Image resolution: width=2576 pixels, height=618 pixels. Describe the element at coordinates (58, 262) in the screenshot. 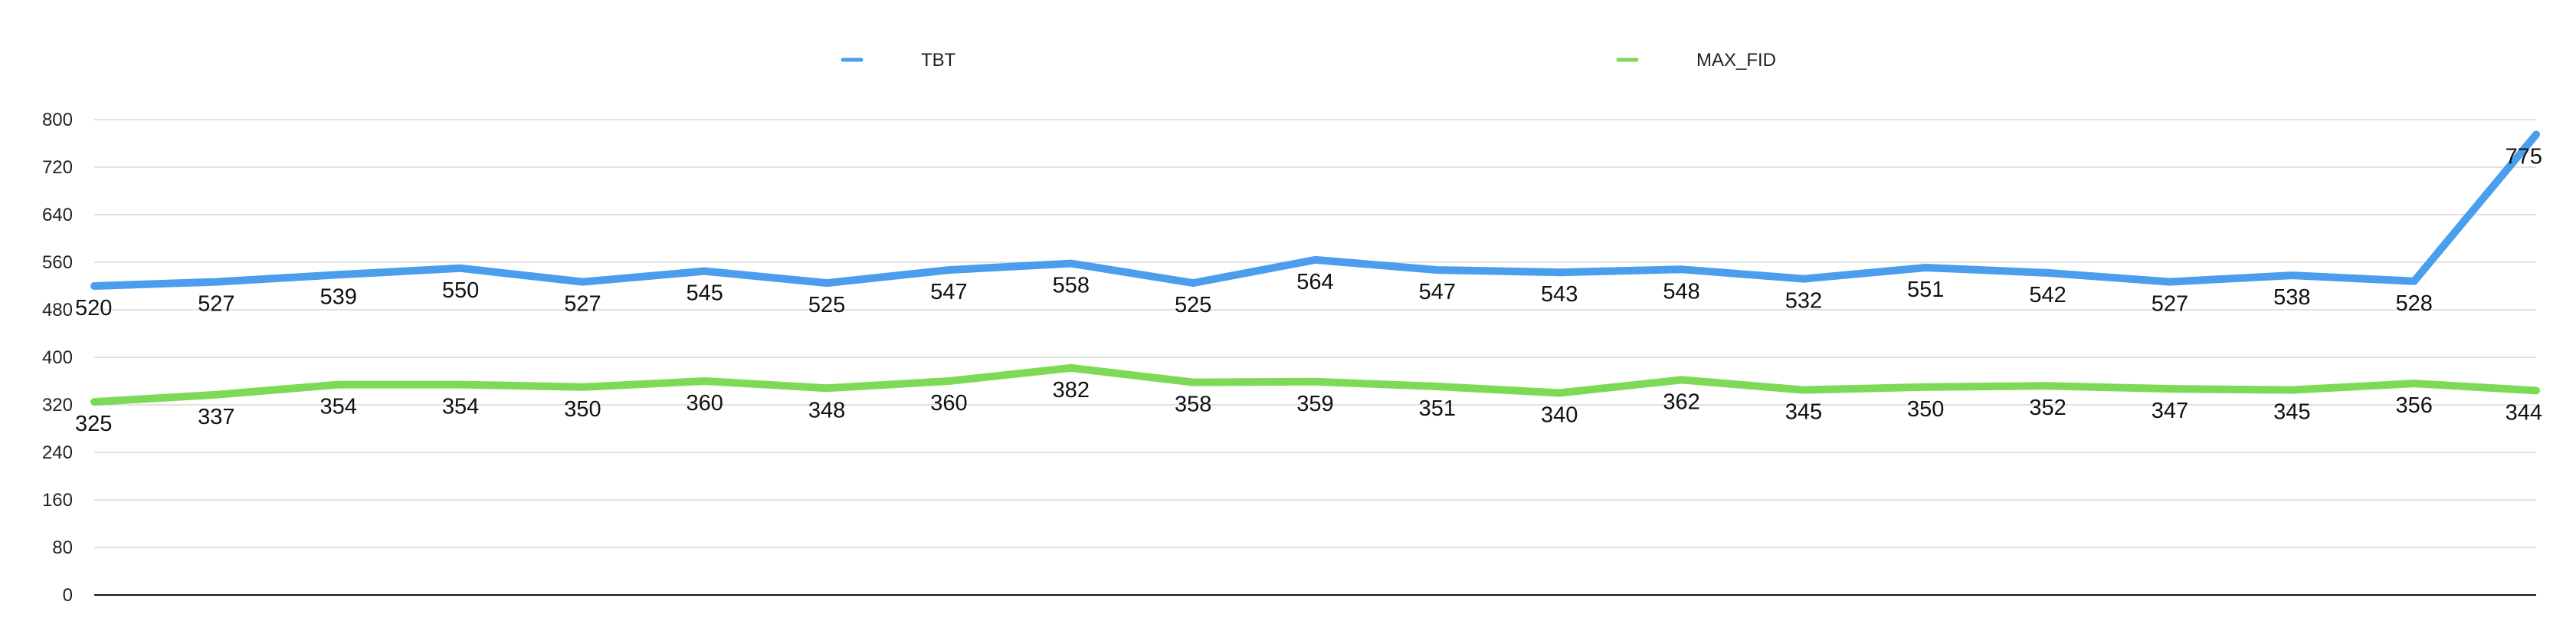

I see `y-tick-label: 560` at that location.